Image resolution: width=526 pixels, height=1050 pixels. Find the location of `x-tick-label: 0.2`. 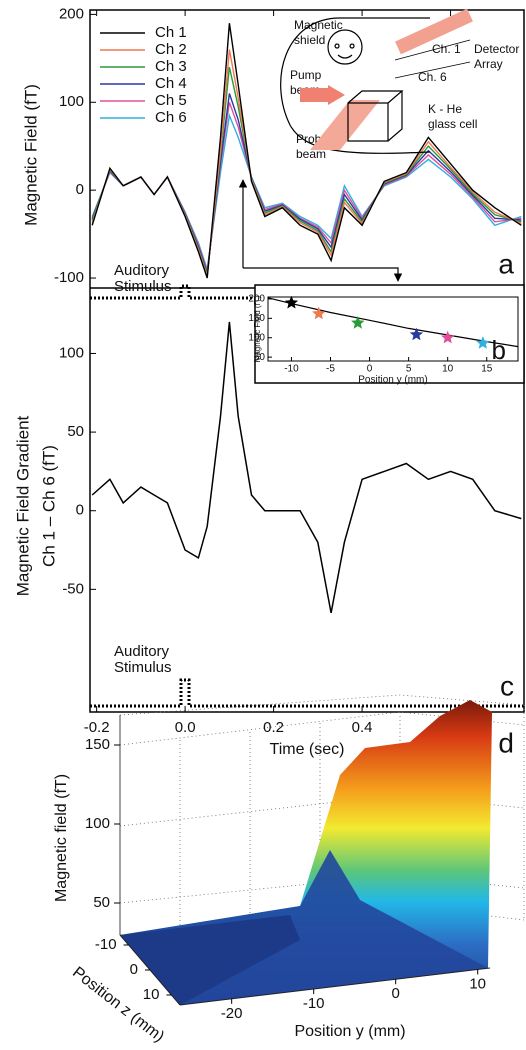

x-tick-label: 0.2 is located at coordinates (273, 727).